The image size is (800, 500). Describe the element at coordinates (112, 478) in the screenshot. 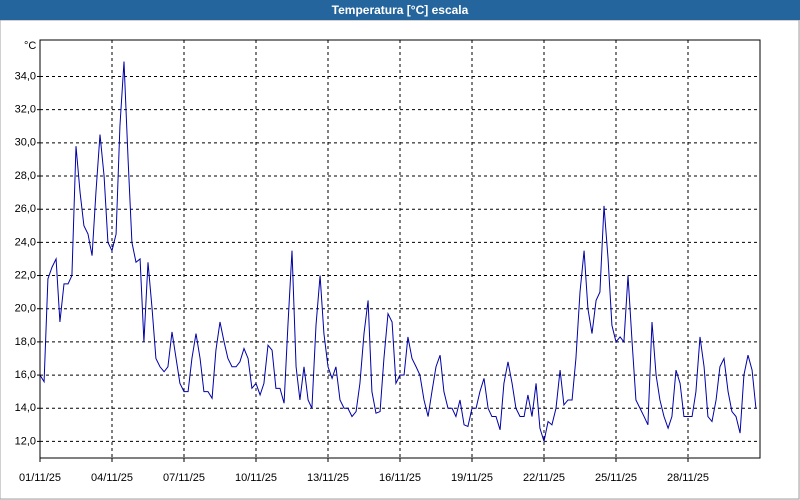

I see `x-tick-label: 04/11/25` at that location.